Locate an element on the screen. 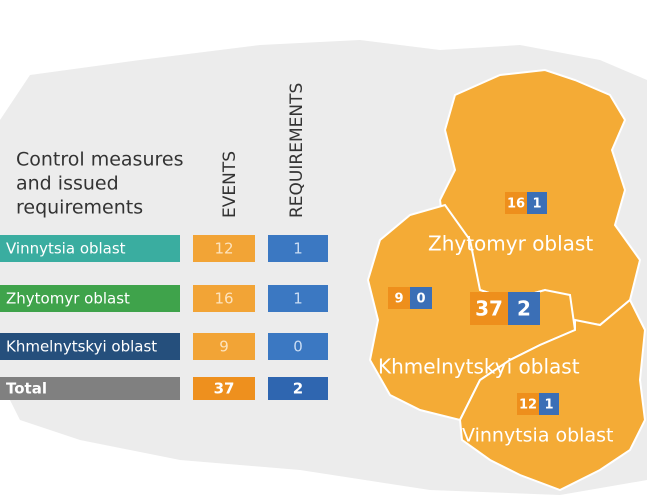 This screenshot has width=647, height=501. region-name: Khmelnytskyi oblast is located at coordinates (479, 367).